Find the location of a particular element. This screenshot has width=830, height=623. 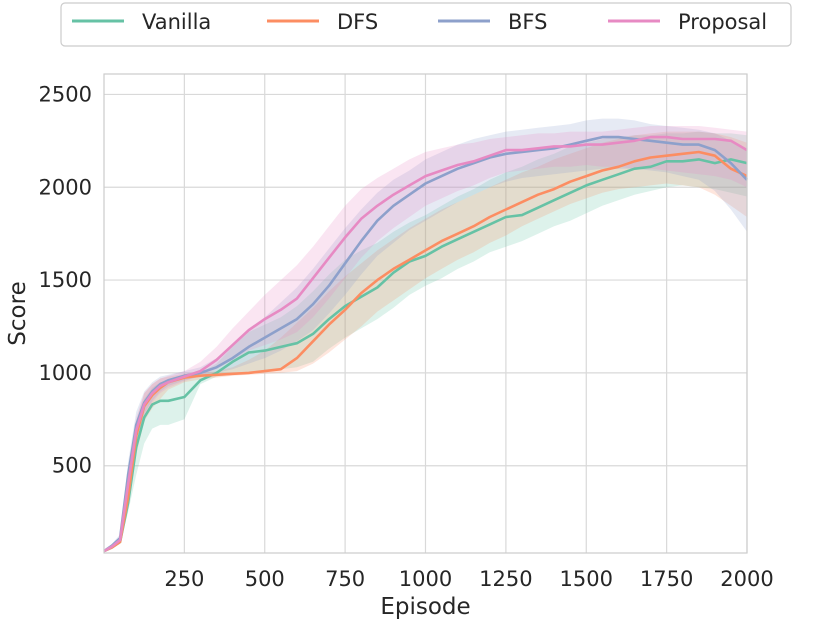

legend-entry-proposal: Proposal is located at coordinates (687, 22).